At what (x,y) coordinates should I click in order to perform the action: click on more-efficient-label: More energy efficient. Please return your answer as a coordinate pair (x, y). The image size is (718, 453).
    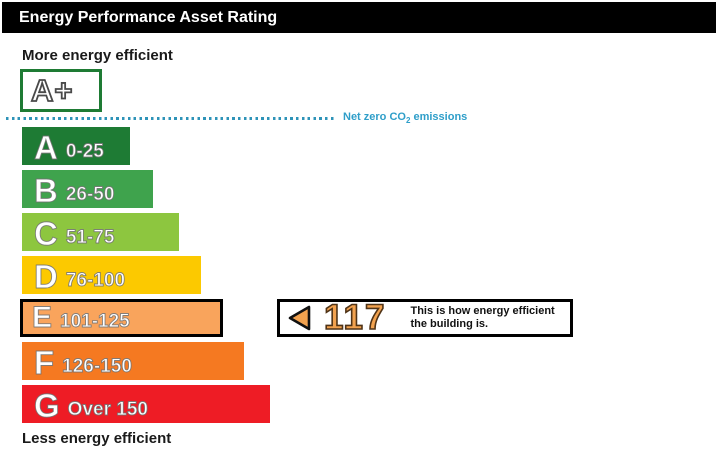
    Looking at the image, I should click on (97, 55).